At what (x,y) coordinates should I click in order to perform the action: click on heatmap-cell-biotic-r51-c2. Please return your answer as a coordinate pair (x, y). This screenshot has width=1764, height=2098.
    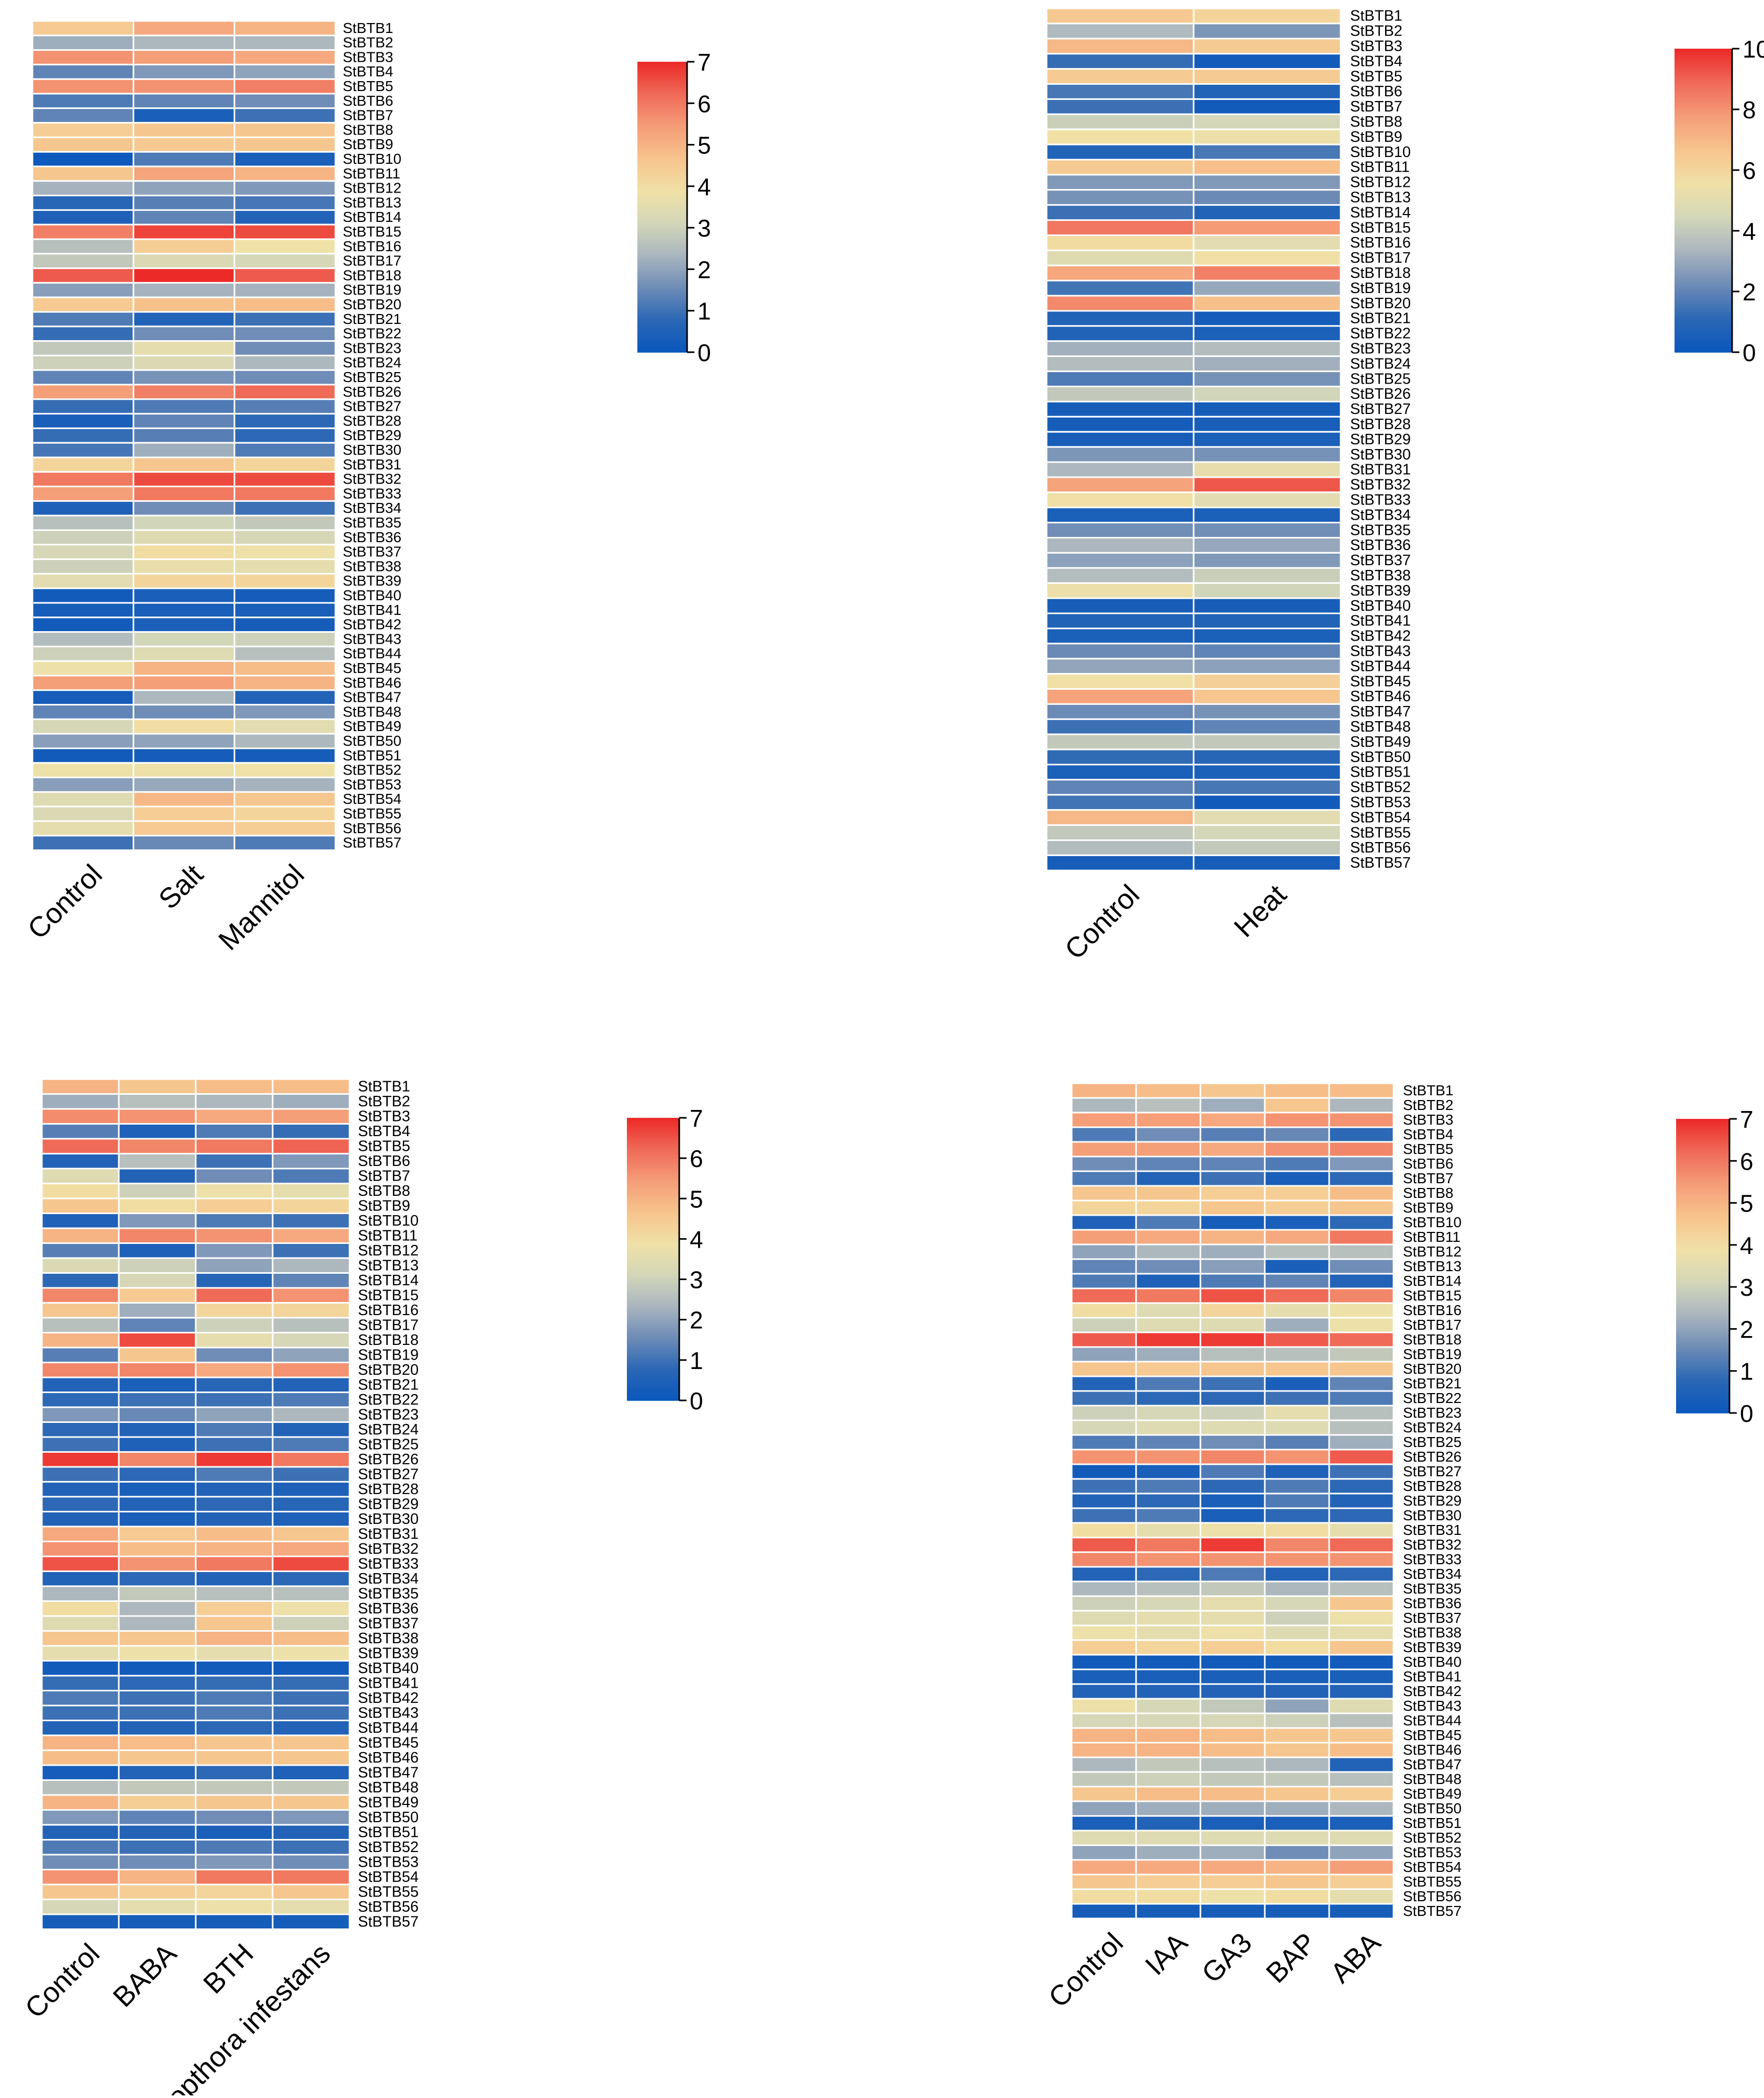
    Looking at the image, I should click on (158, 1833).